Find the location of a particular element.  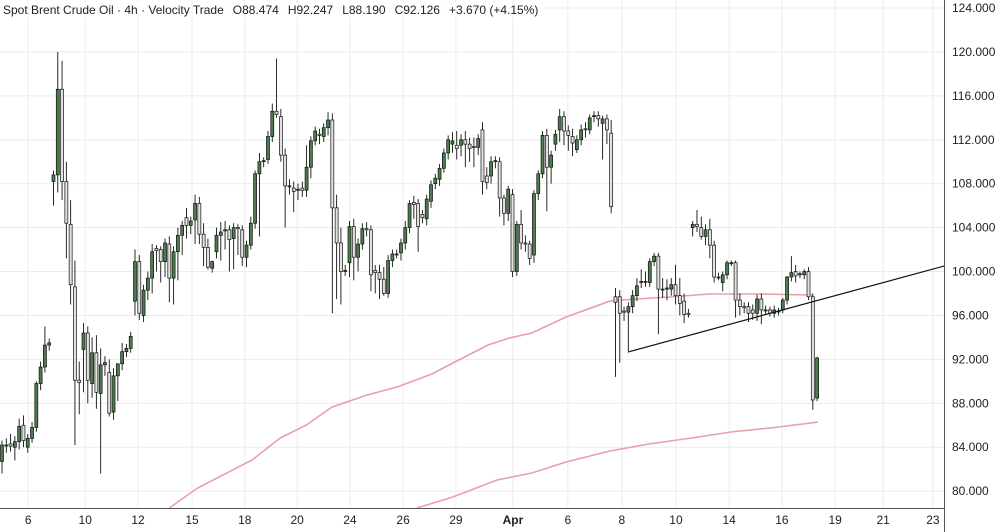

y-tick-label: 96.000 is located at coordinates (970, 315).